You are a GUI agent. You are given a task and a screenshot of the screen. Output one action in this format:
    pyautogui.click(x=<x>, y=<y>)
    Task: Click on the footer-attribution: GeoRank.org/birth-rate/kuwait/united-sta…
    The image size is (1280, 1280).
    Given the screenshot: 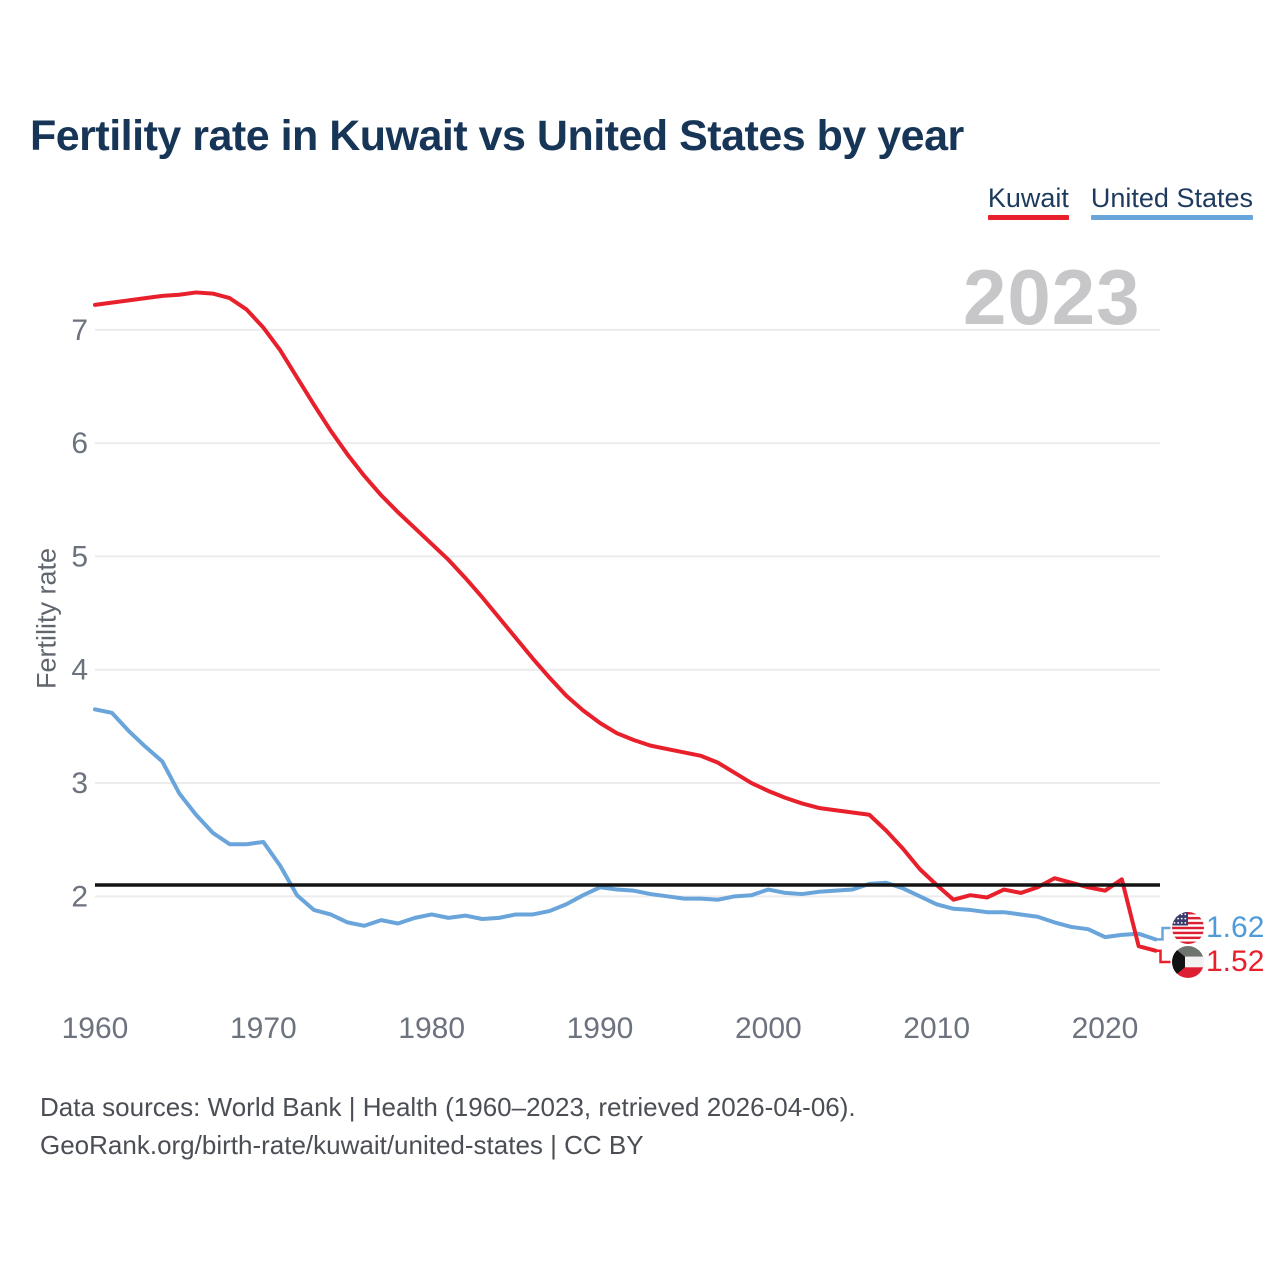 What is the action you would take?
    pyautogui.click(x=342, y=1145)
    